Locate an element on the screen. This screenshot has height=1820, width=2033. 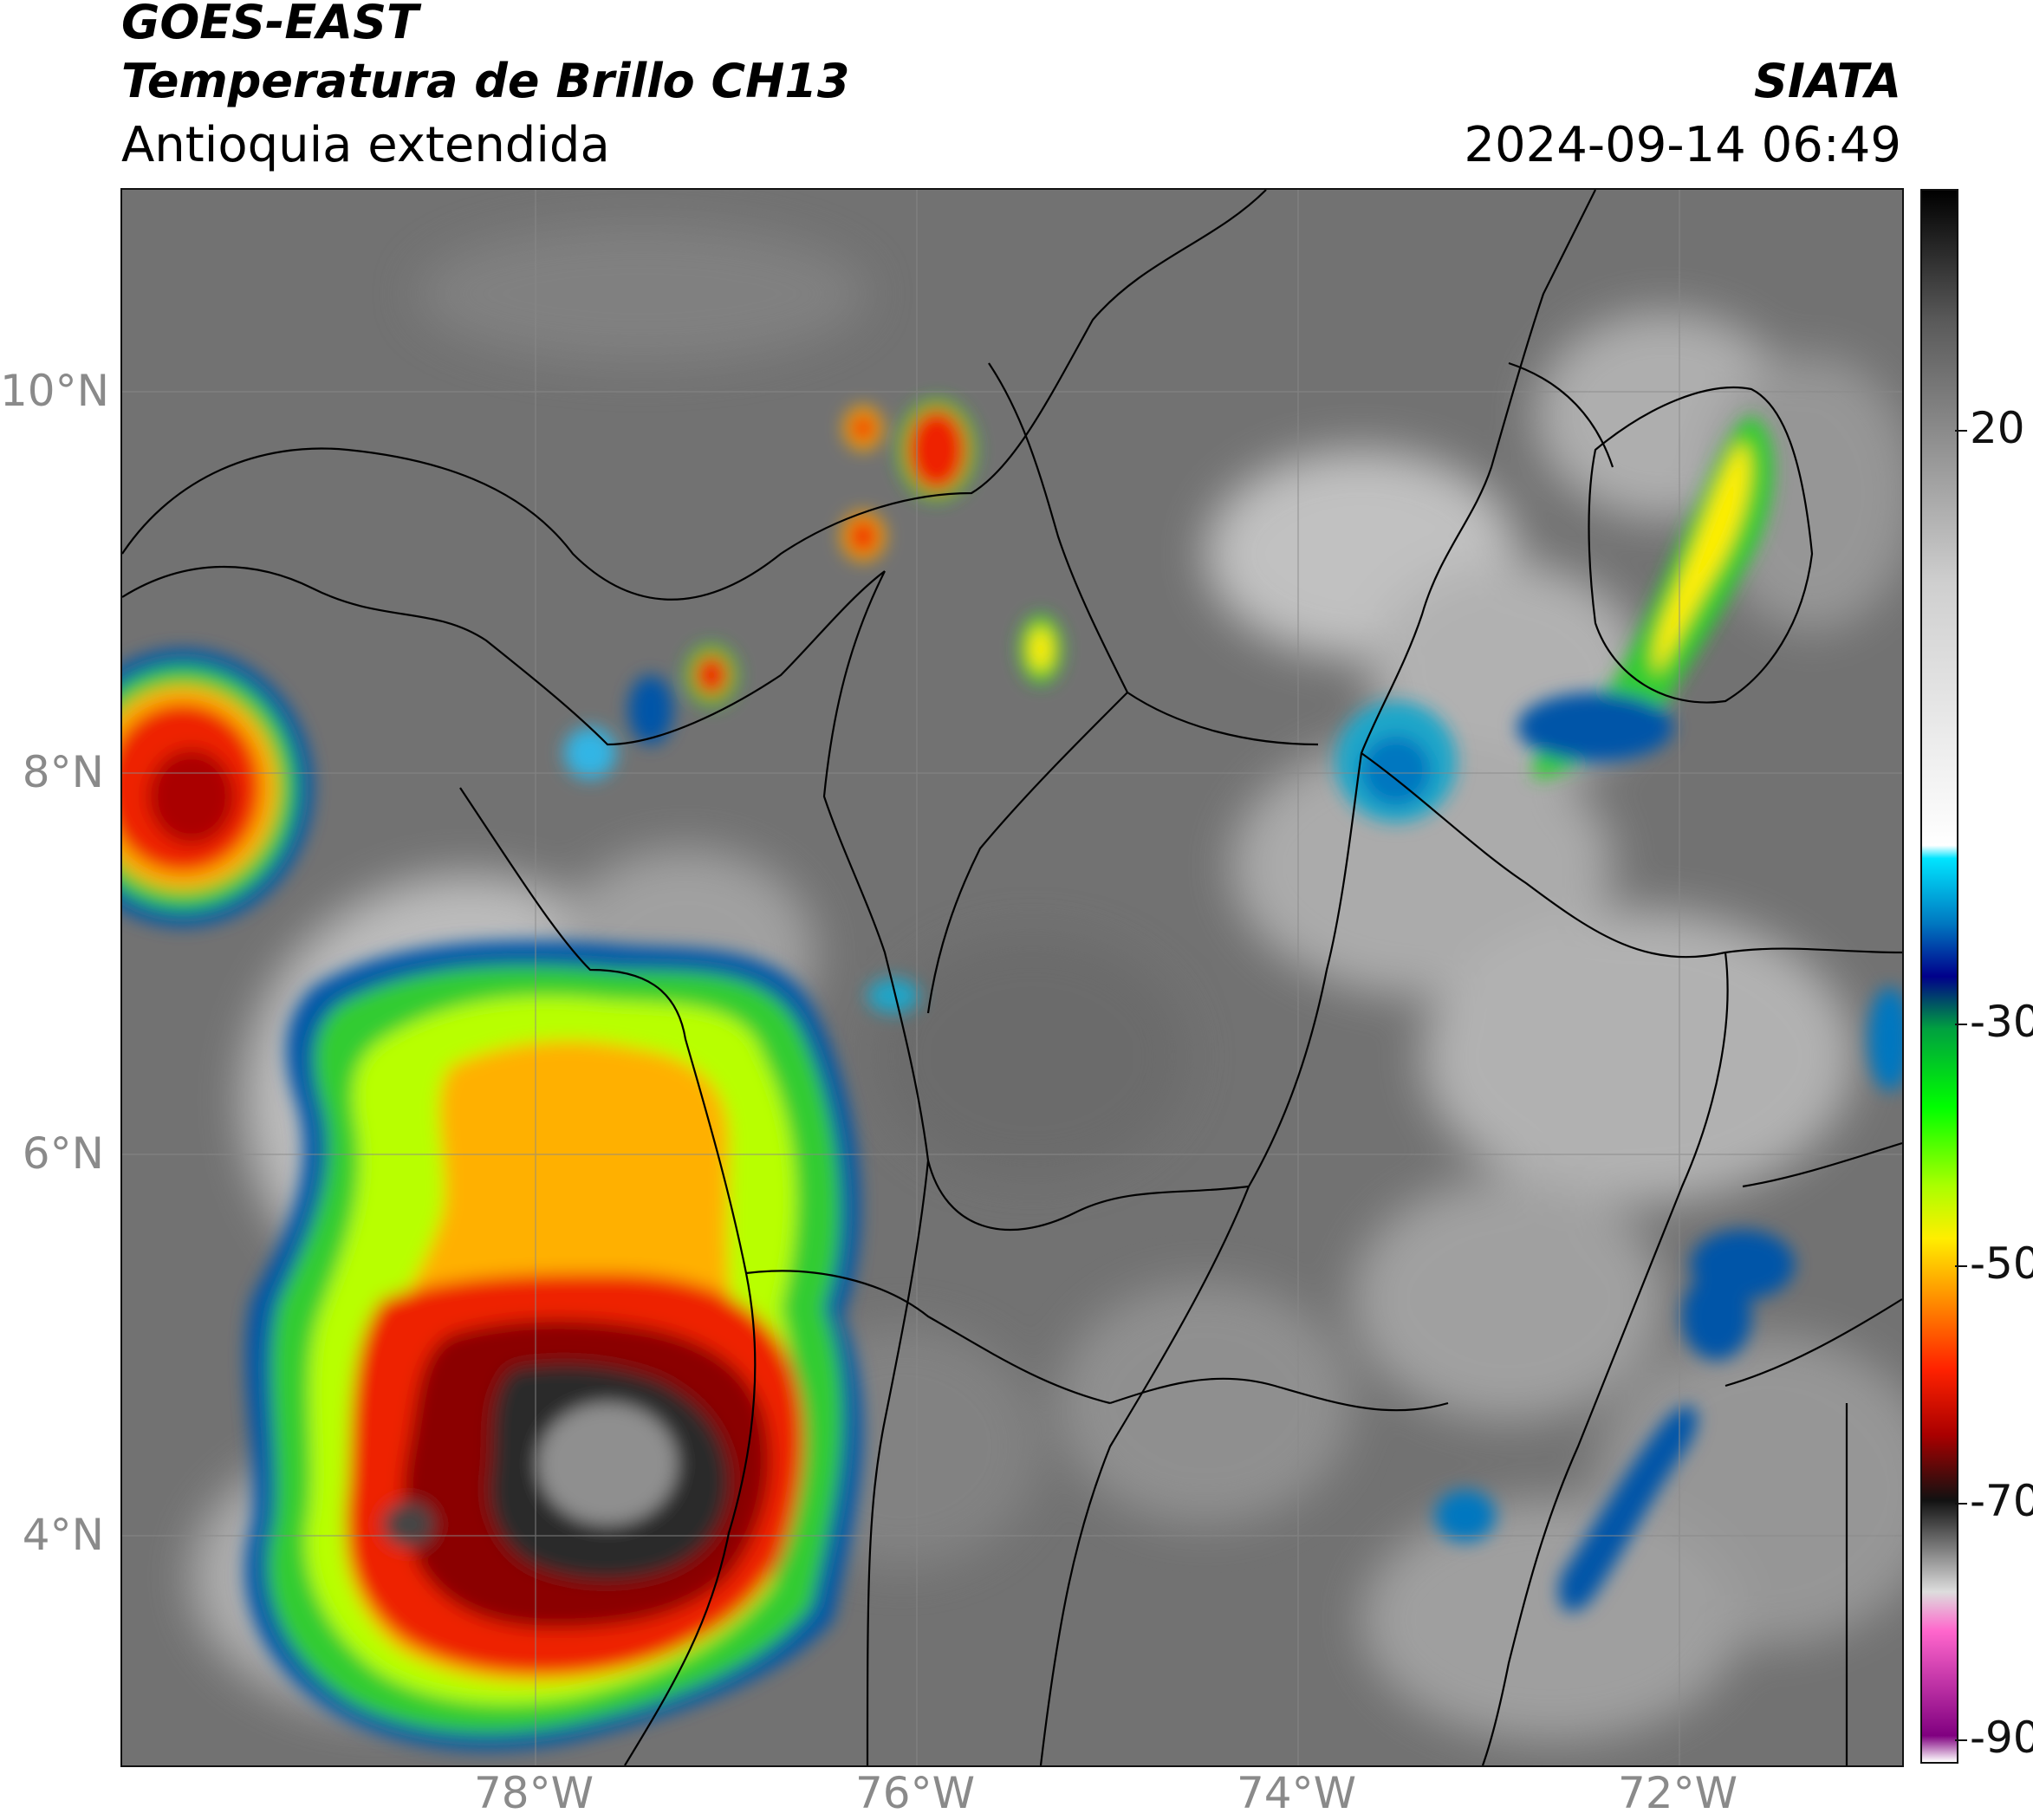
lat-label-4n: 4°N is located at coordinates (63, 1535).